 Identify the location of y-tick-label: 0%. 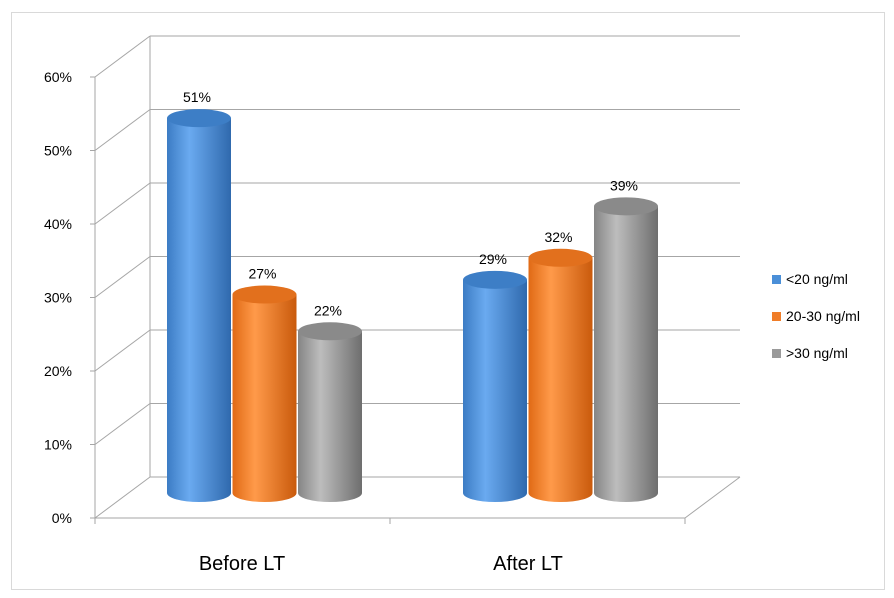
(62, 518).